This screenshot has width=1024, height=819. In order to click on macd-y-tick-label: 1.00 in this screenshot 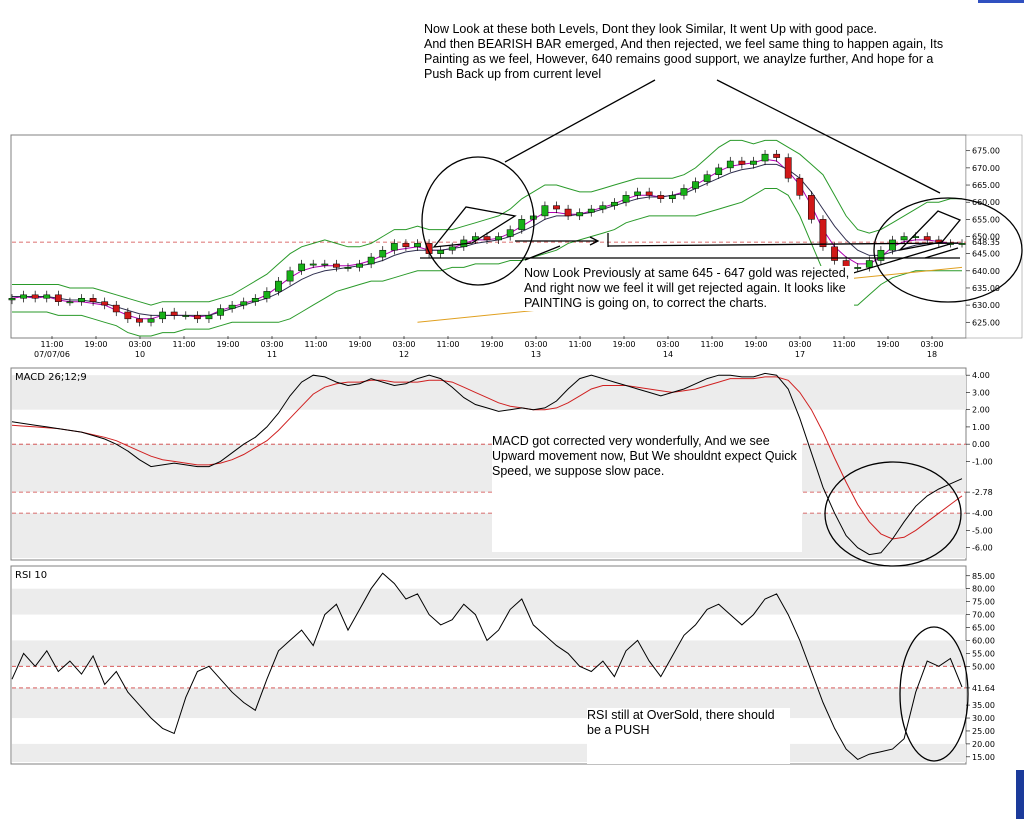, I will do `click(981, 427)`.